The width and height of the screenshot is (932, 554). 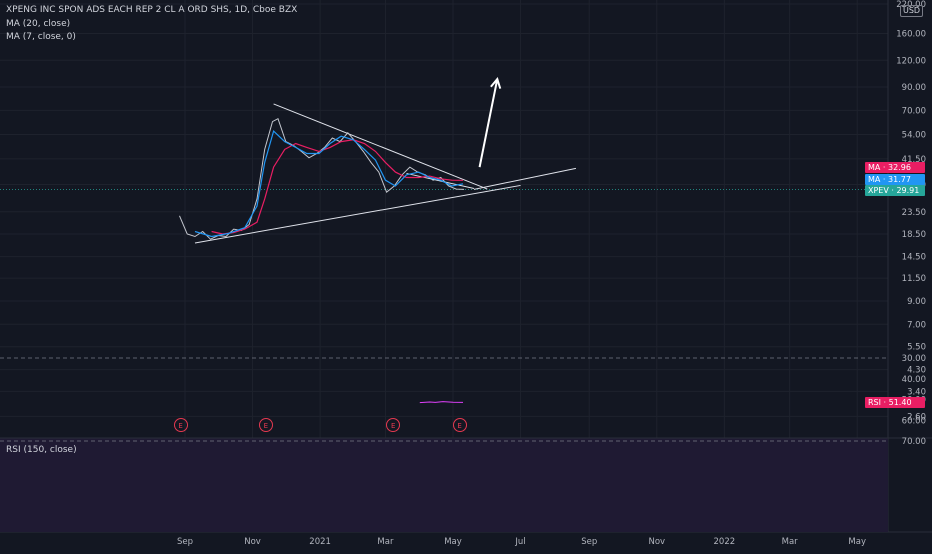 I want to click on y-tick-label: 41.50, so click(x=914, y=160).